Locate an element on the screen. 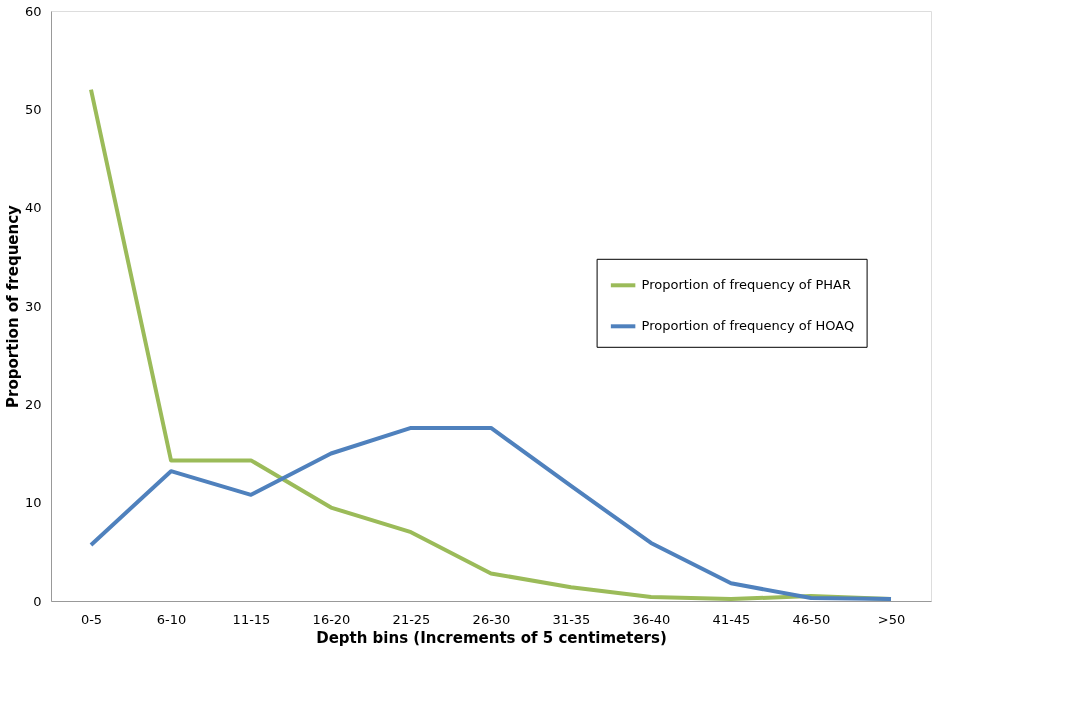  x-tick-label: 6-10 is located at coordinates (171, 619).